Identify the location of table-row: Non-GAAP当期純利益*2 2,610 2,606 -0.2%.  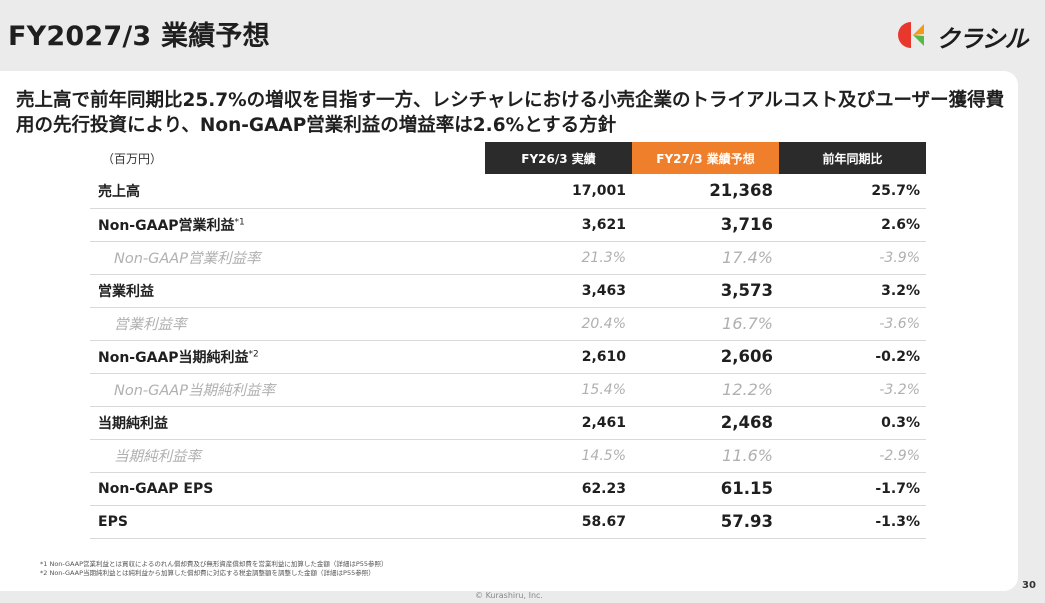
(508, 357).